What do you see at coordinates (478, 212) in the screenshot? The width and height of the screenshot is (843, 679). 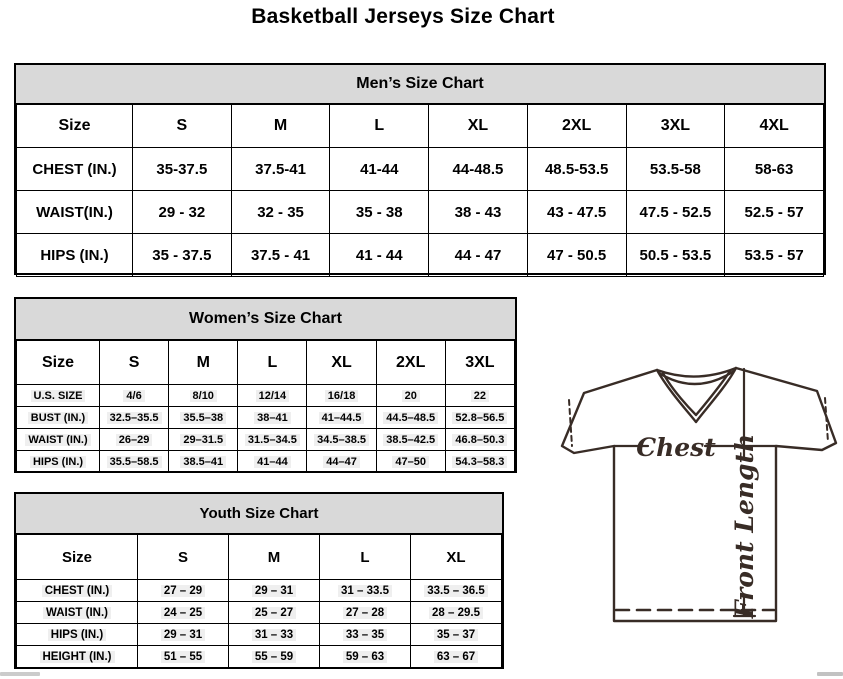 I see `size-cell: 38 - 43` at bounding box center [478, 212].